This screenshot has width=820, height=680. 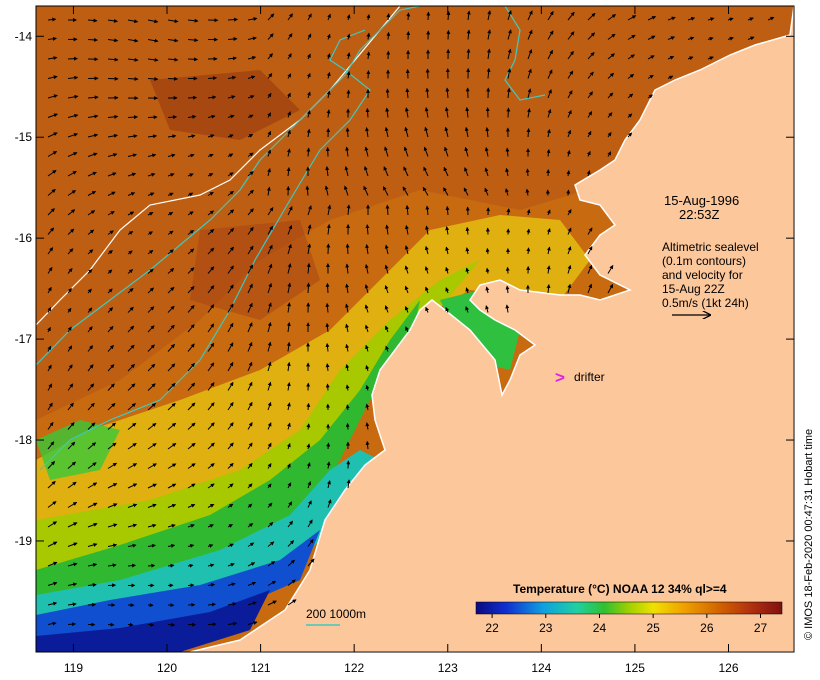 I want to click on drifter-label: drifter, so click(x=589, y=377).